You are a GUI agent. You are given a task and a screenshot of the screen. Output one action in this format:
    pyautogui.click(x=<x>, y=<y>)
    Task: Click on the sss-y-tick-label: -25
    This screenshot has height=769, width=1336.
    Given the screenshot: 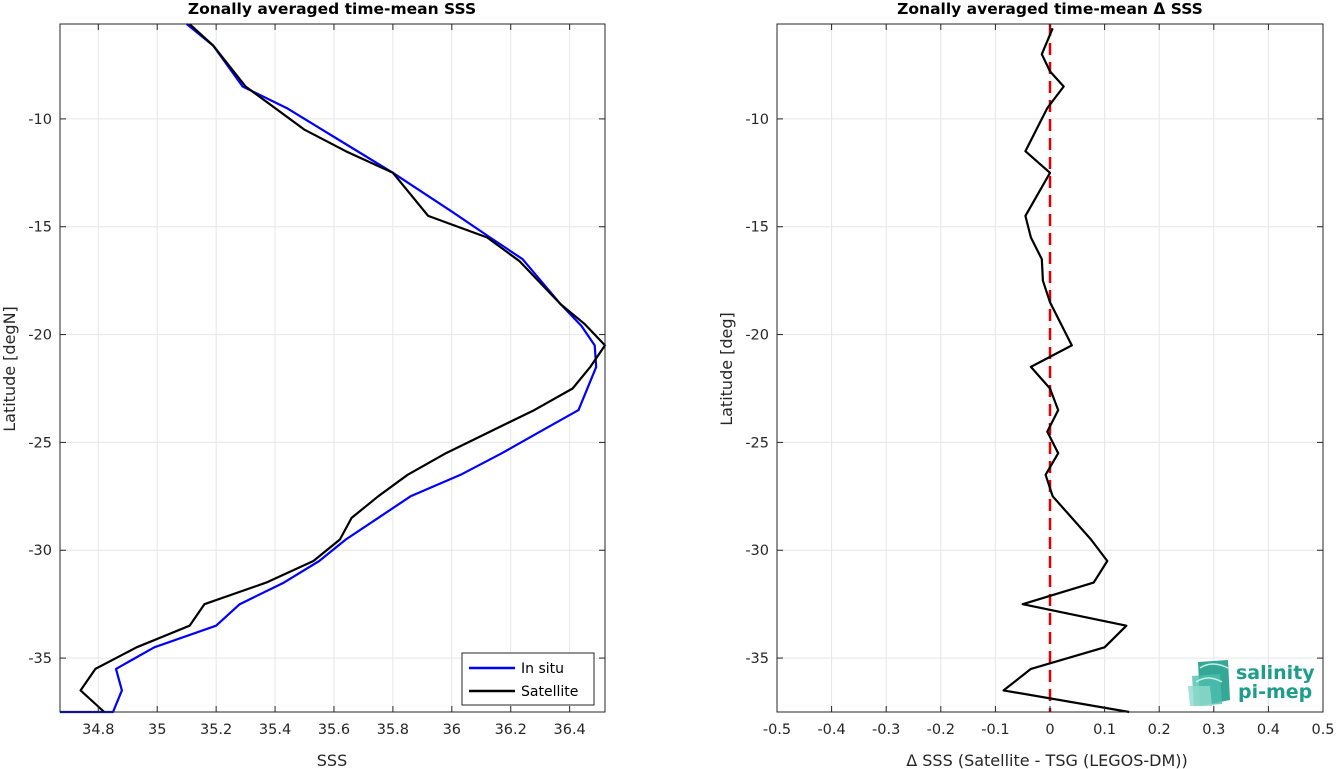 What is the action you would take?
    pyautogui.click(x=40, y=443)
    